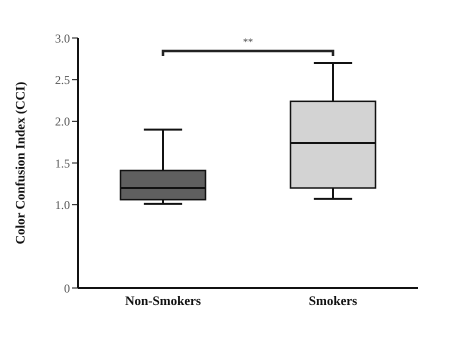 This screenshot has width=452, height=344. I want to click on y-tick-label: 0, so click(67, 288).